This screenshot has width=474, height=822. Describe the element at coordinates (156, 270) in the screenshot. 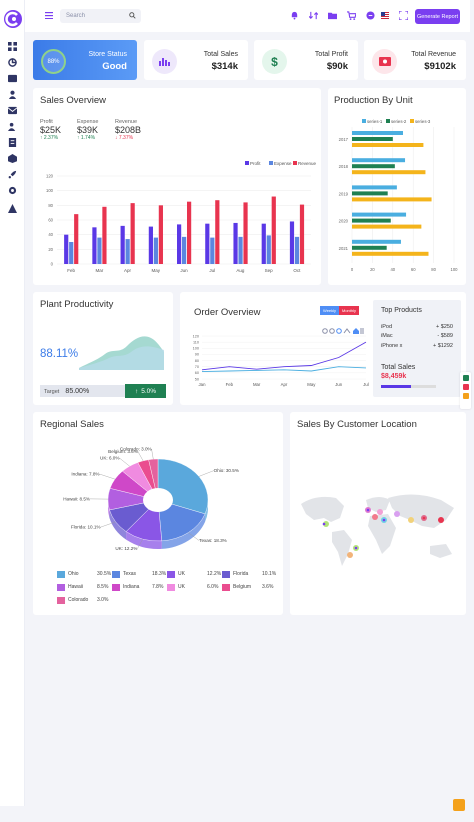

I see `x-tick-label: May` at that location.